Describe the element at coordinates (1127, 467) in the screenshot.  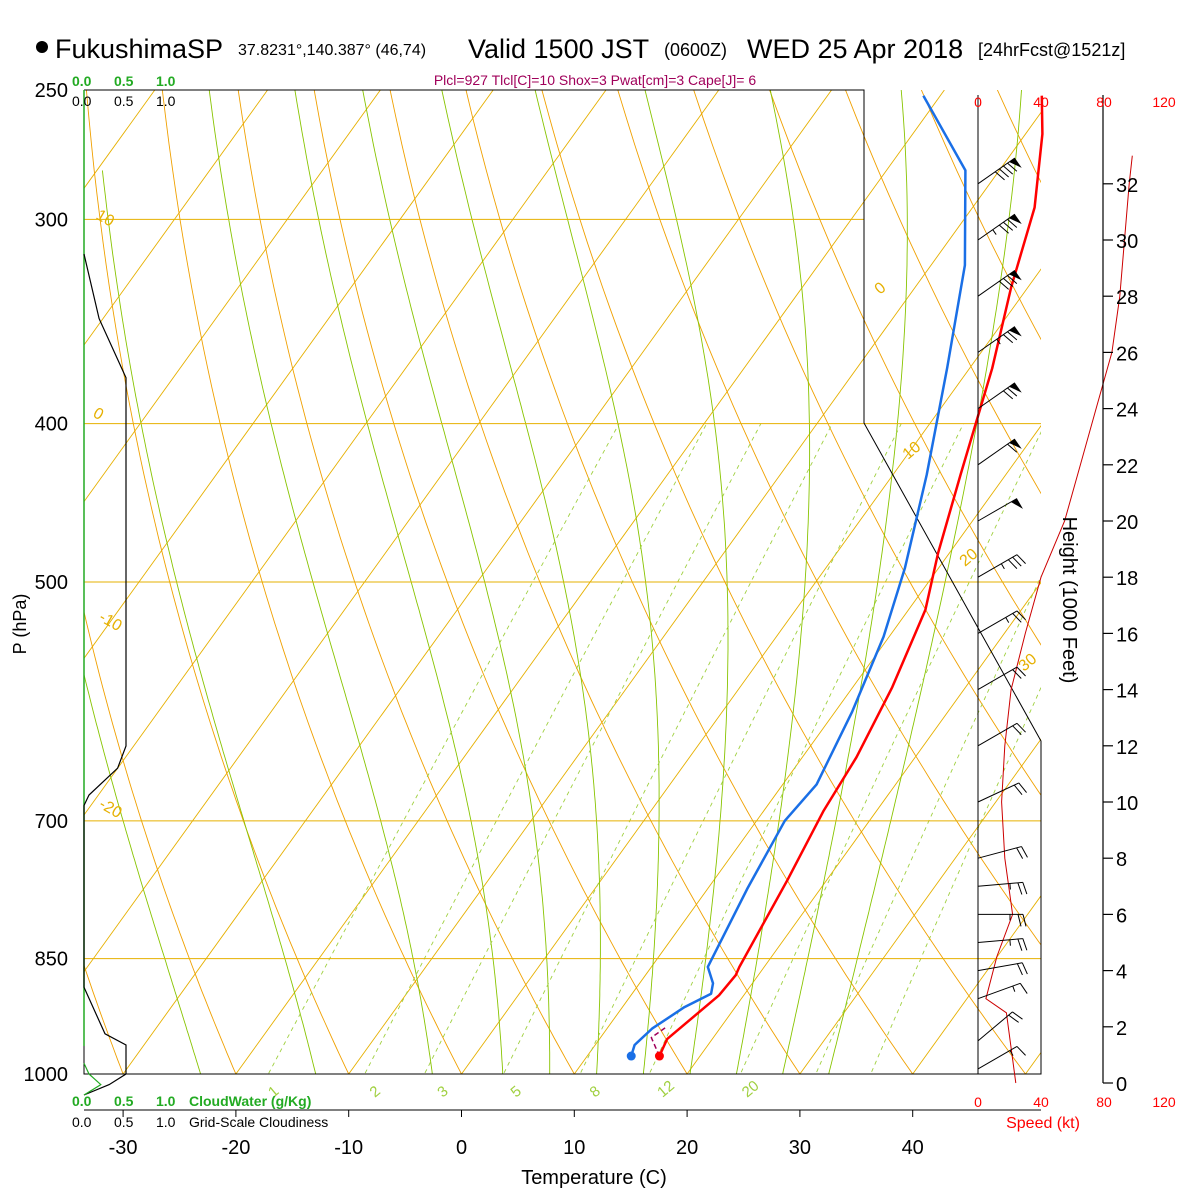
I see `height-tick-label: 22` at that location.